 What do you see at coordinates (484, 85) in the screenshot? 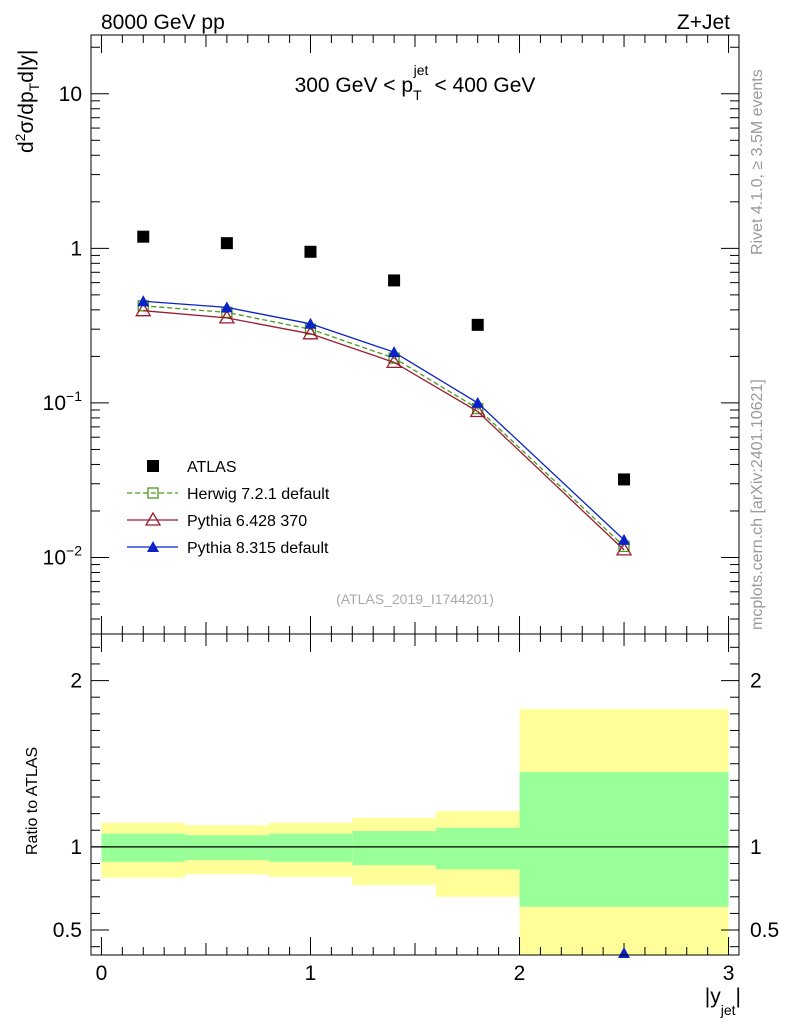
I see `chart-title-after: < 400 GeV` at bounding box center [484, 85].